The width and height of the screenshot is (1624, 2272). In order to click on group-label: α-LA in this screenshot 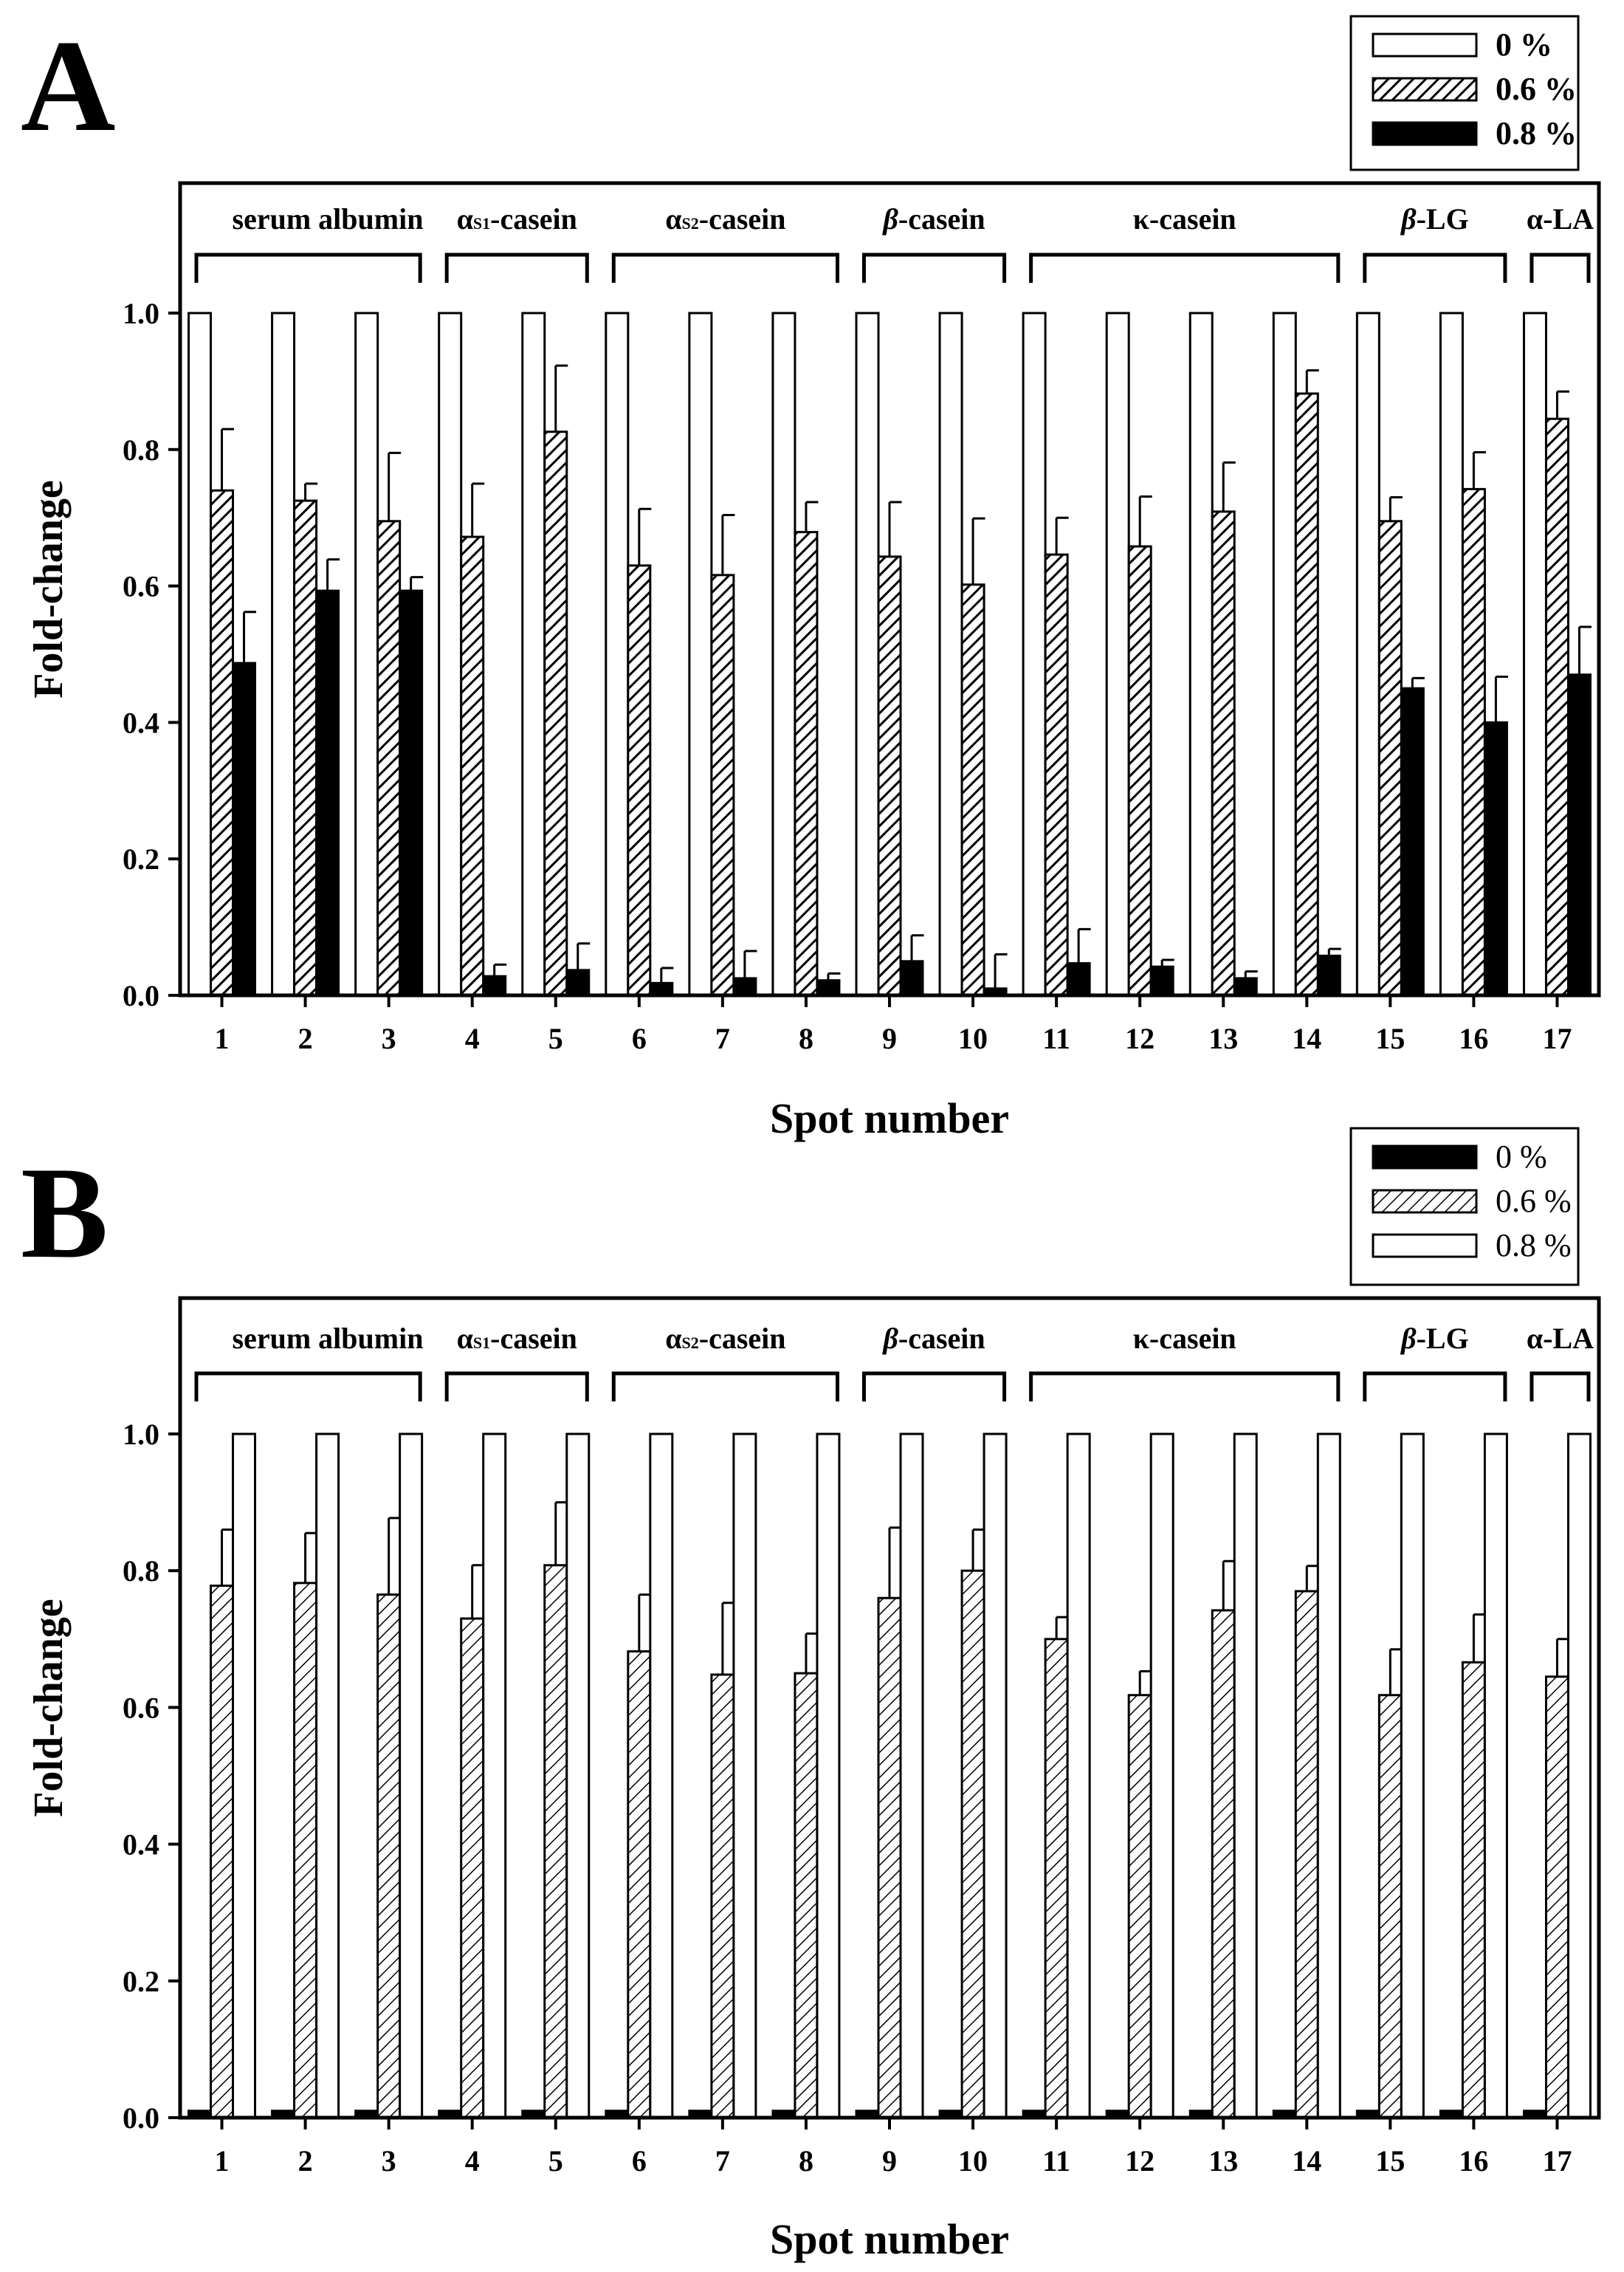, I will do `click(1560, 219)`.